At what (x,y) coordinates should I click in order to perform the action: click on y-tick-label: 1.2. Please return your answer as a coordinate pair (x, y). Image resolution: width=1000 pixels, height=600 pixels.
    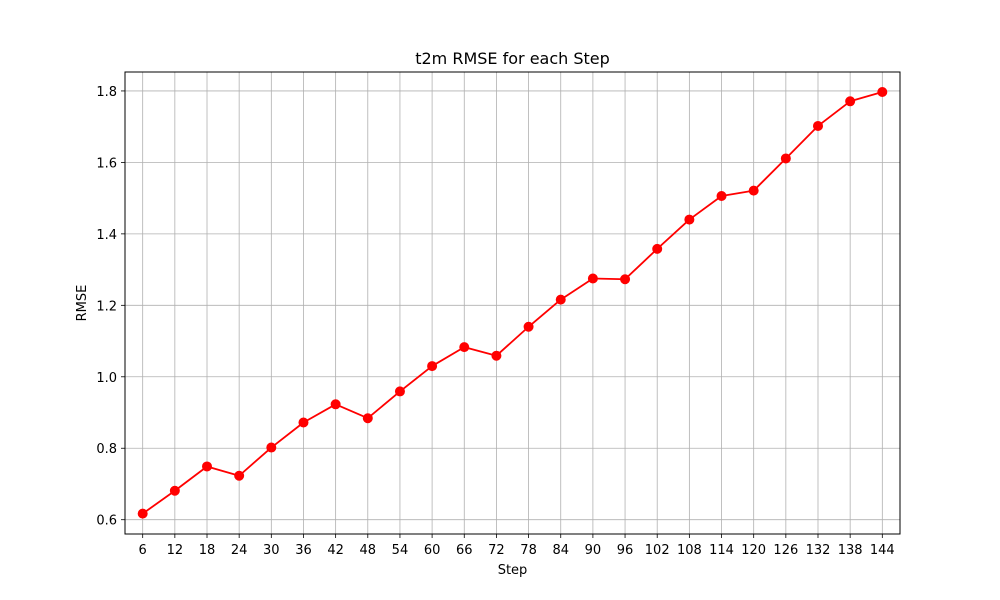
    Looking at the image, I should click on (106, 306).